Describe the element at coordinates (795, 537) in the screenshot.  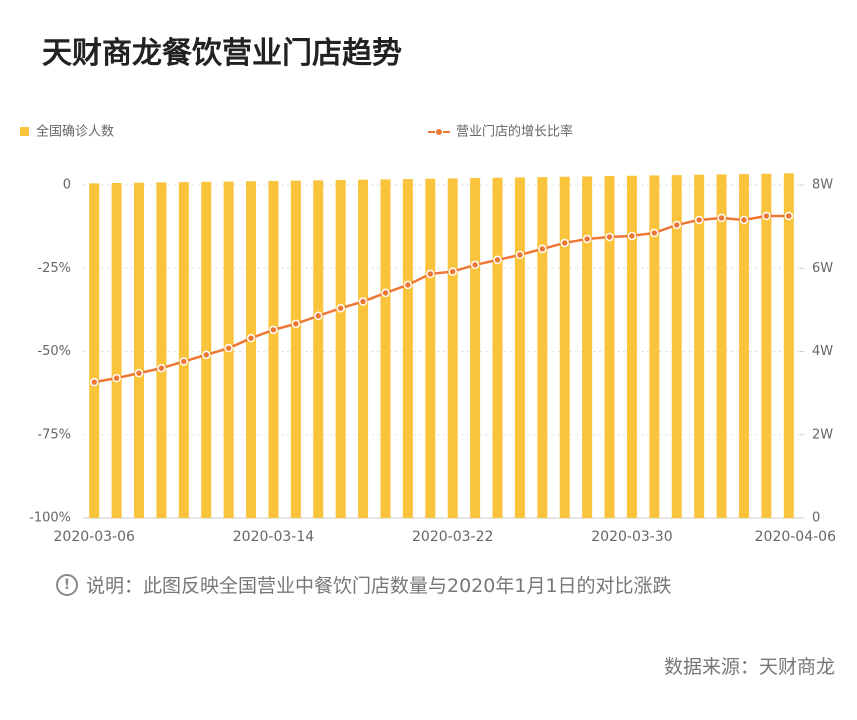
I see `x-tick-label: 2020-04-06` at that location.